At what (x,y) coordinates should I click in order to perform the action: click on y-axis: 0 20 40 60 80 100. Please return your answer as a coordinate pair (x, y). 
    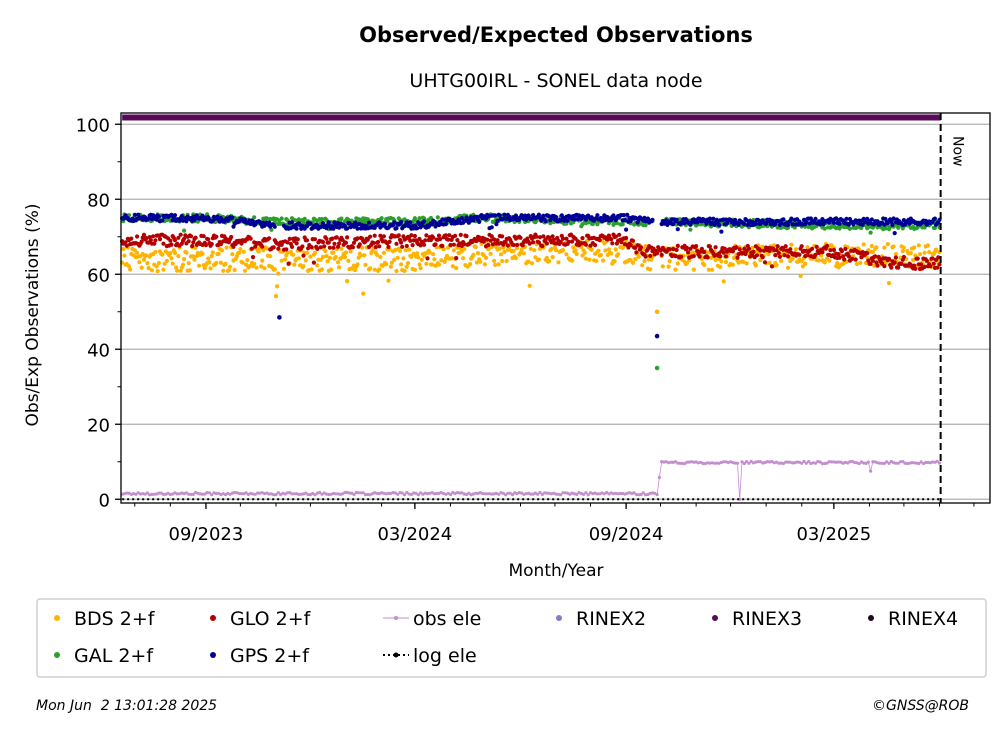
    Looking at the image, I should click on (98, 313).